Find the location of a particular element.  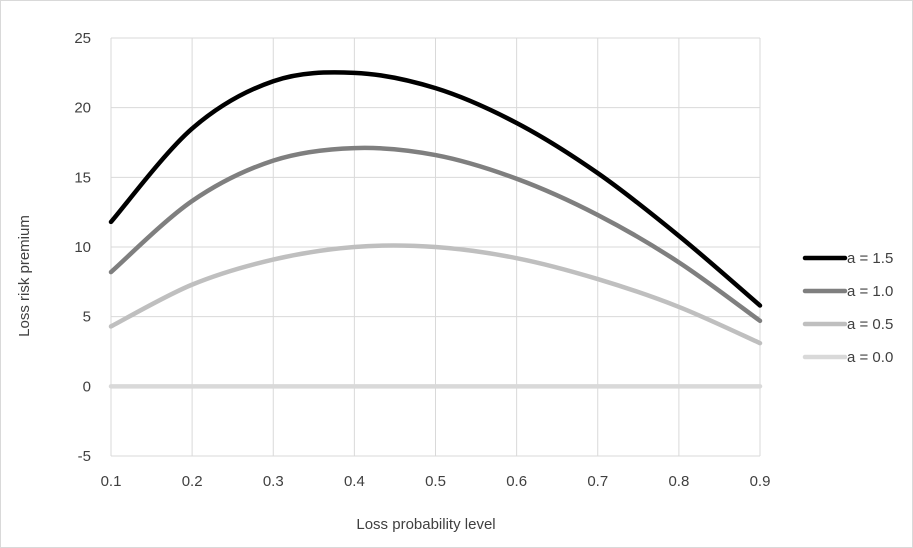

x-tick-label: 0.1 is located at coordinates (111, 481).